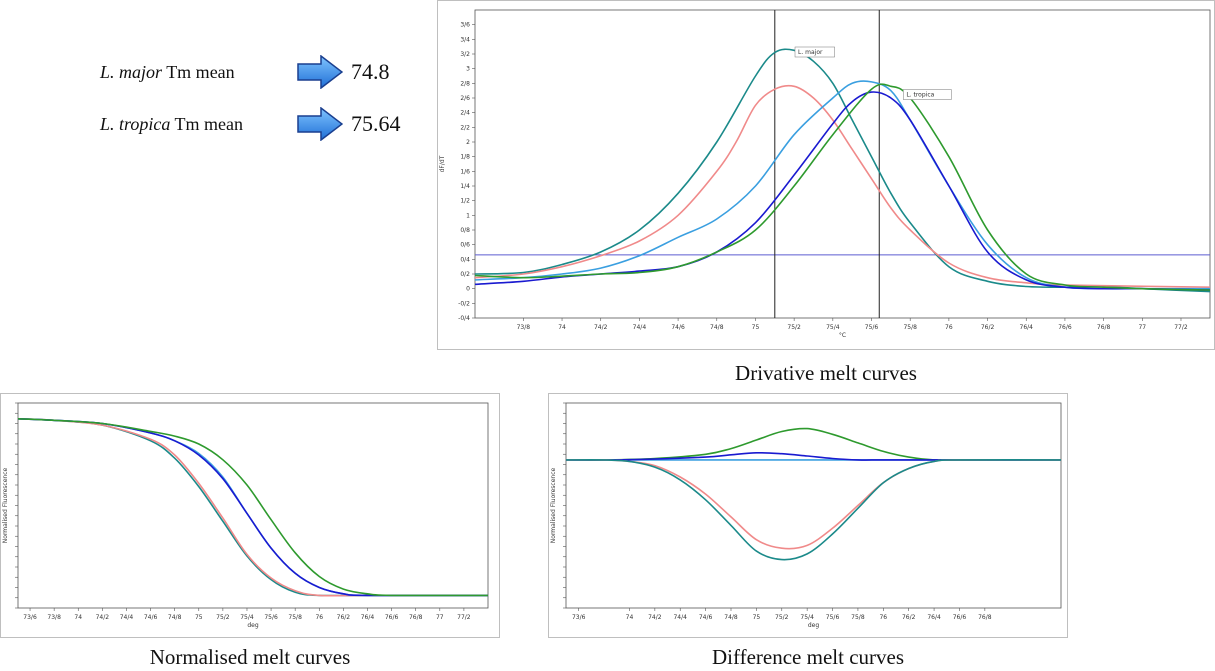 The width and height of the screenshot is (1215, 671). I want to click on y-axis-label: dF/dT, so click(442, 163).